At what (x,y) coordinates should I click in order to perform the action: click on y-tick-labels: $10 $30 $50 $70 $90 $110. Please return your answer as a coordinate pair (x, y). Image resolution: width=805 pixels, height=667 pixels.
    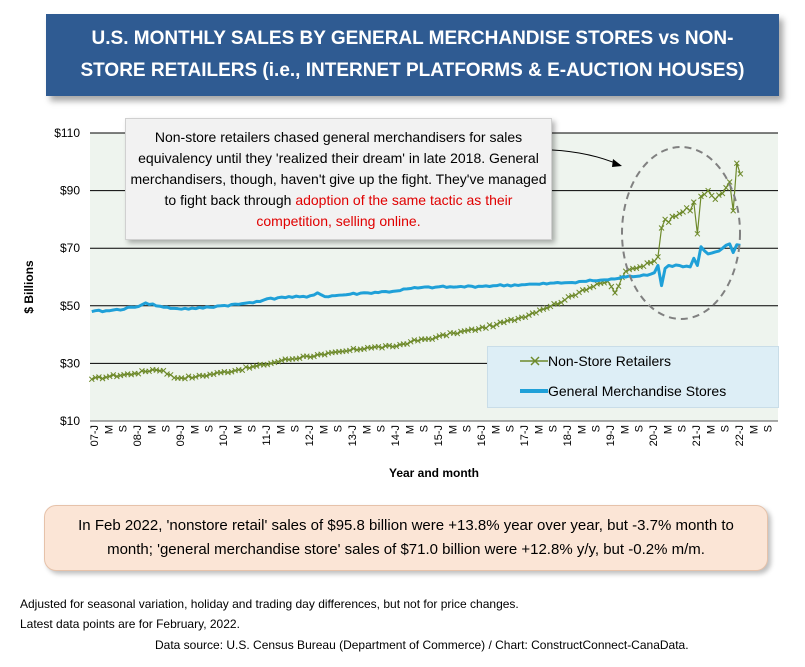
    Looking at the image, I should click on (67, 277).